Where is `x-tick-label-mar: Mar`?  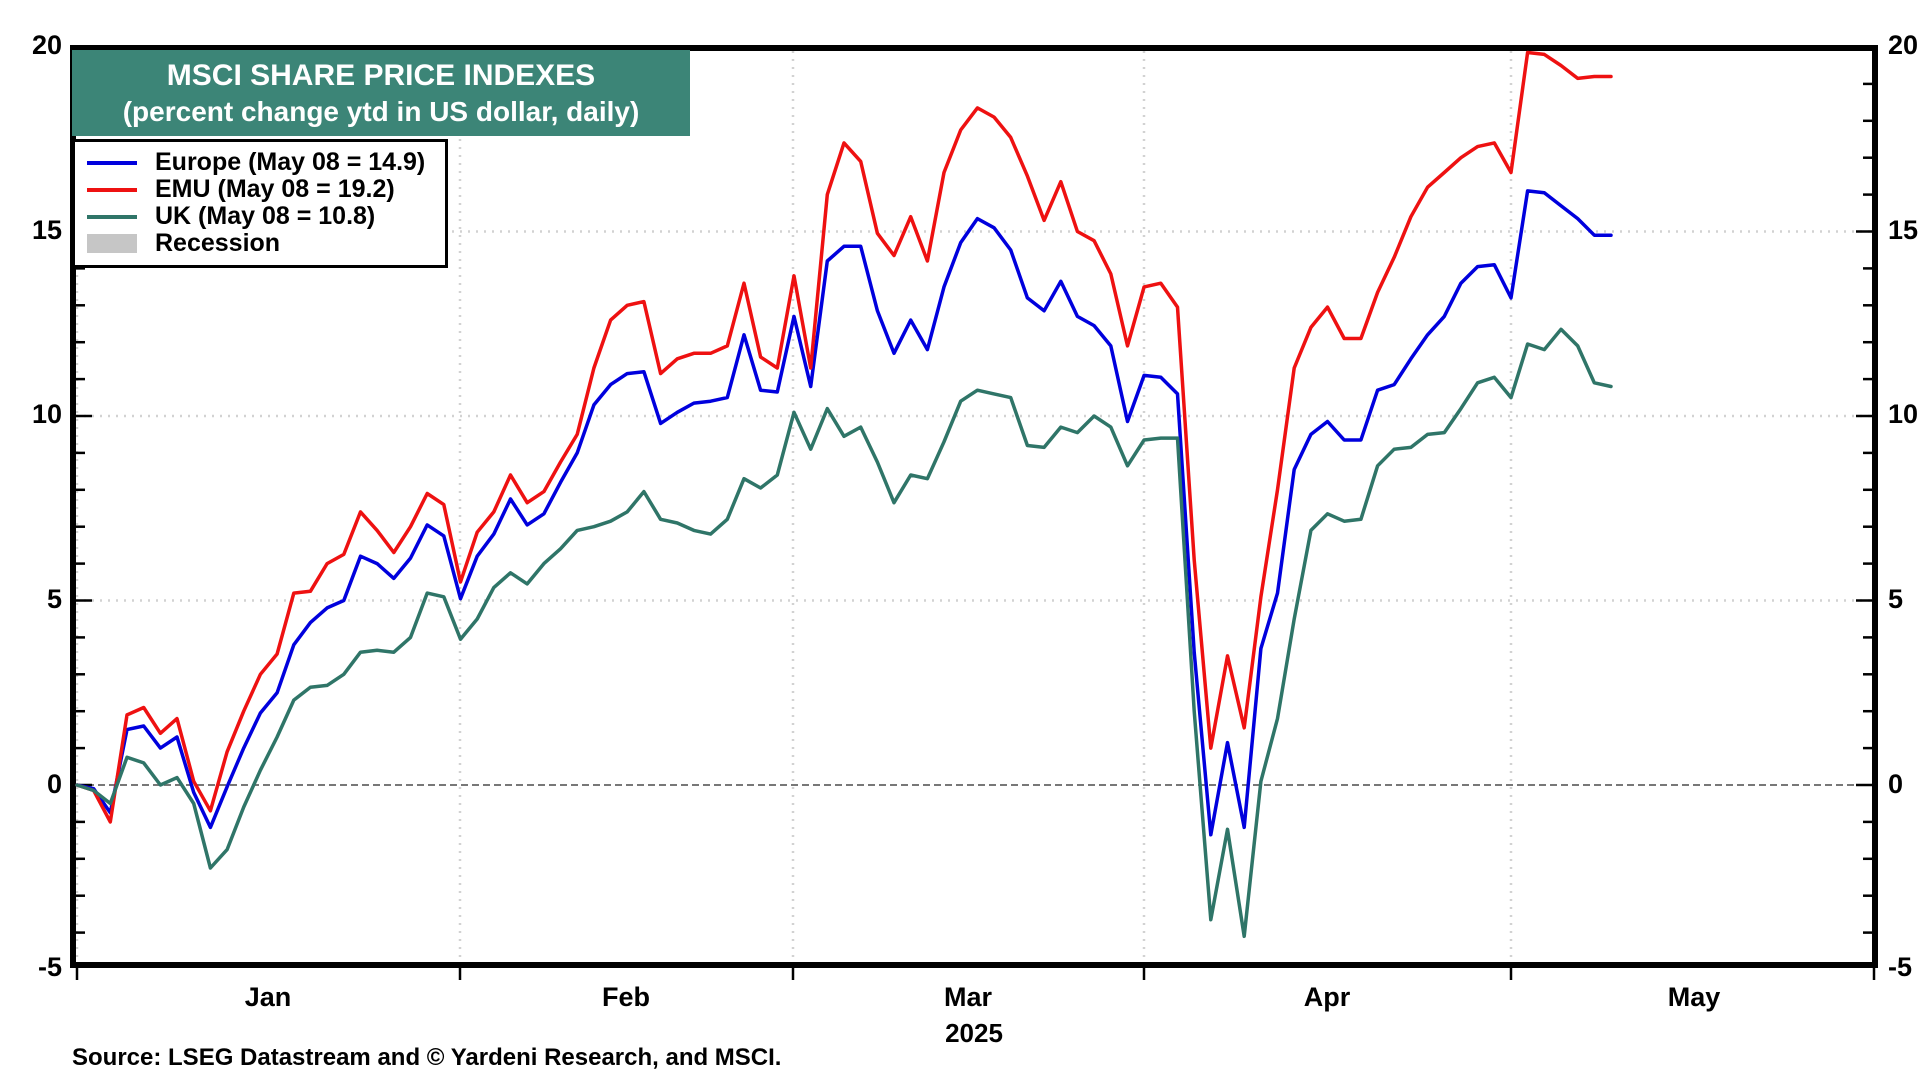
x-tick-label-mar: Mar is located at coordinates (968, 997).